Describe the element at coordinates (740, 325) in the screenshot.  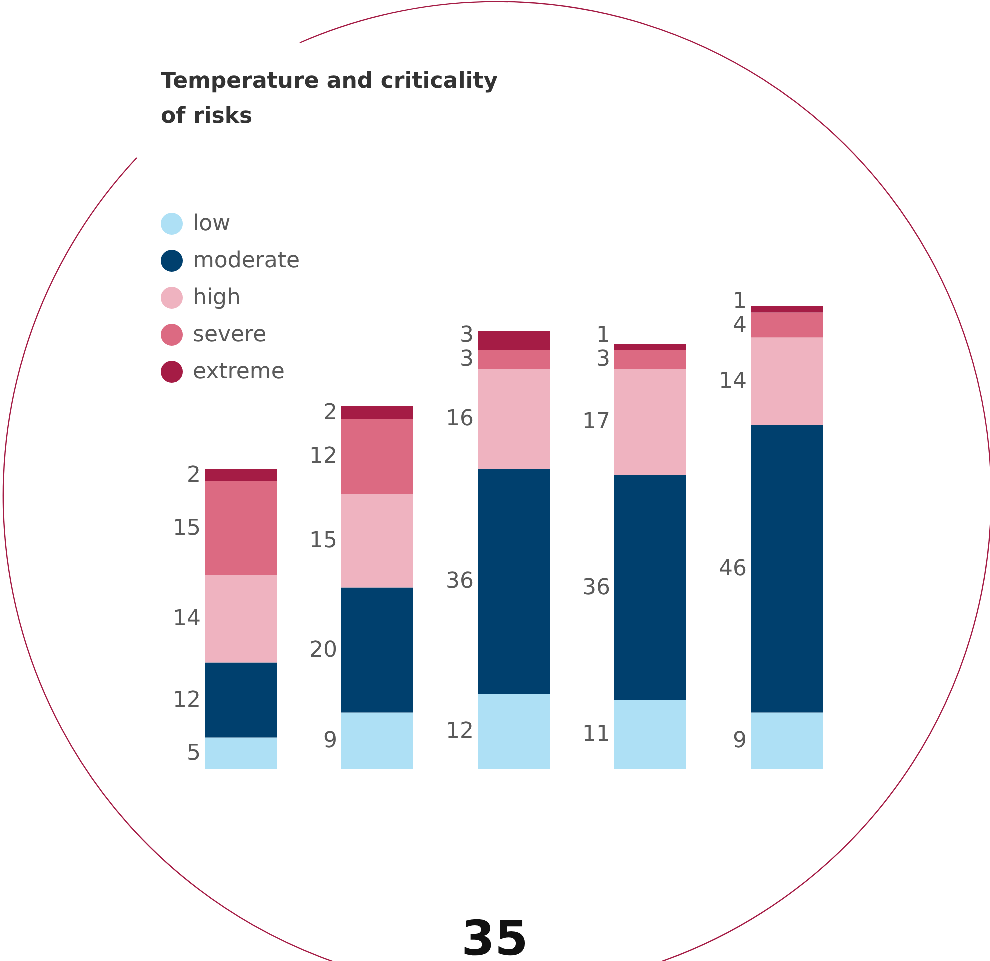
I see `data-label: 4` at that location.